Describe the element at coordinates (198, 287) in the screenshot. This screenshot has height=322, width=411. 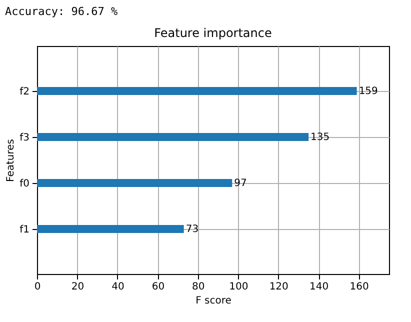
I see `x-tick-label: 80` at that location.